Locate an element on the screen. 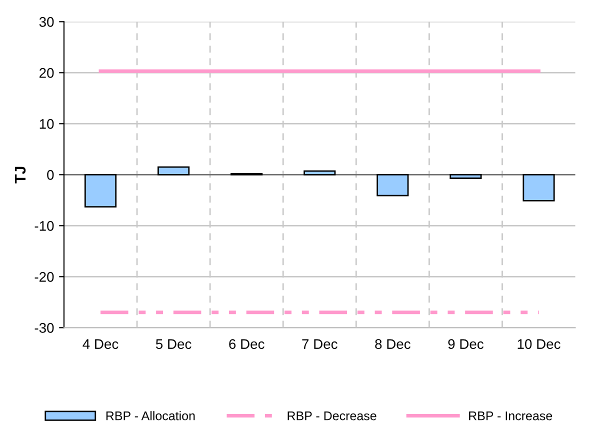 This screenshot has height=434, width=598. legend-label: RBP - Decrease is located at coordinates (332, 416).